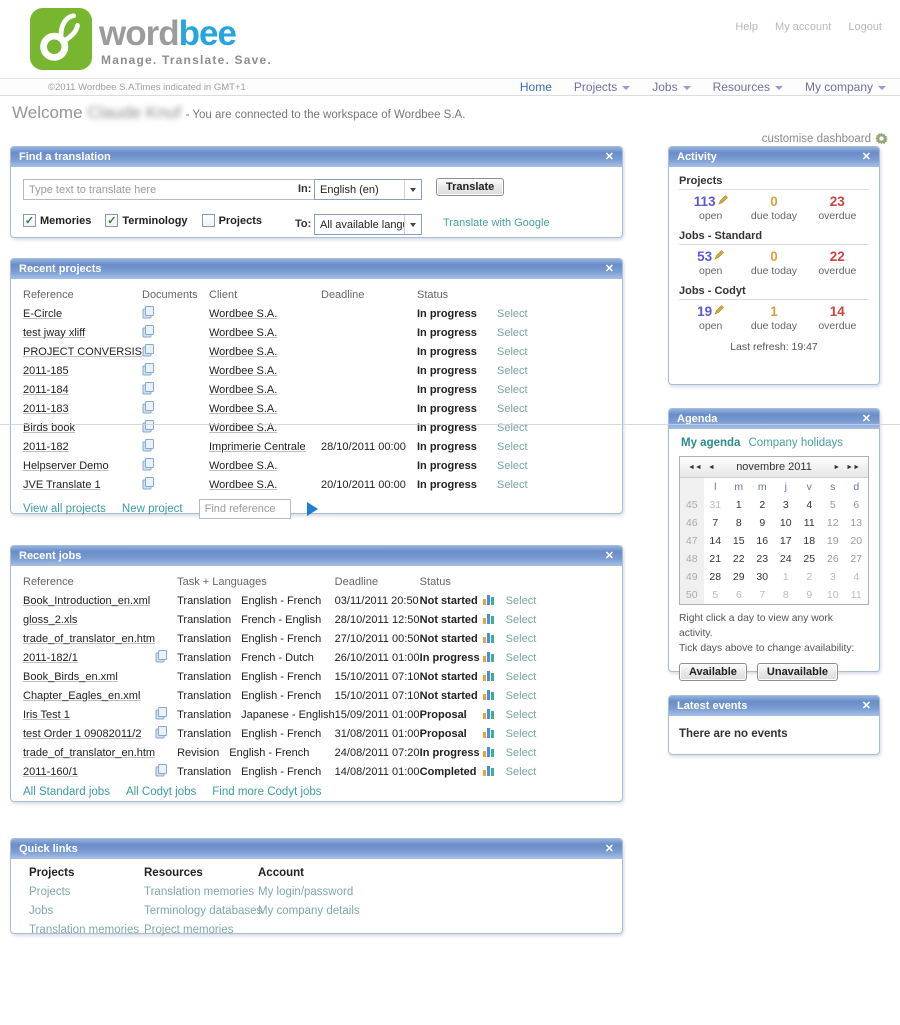 The image size is (900, 1025). What do you see at coordinates (715, 505) in the screenshot?
I see `day-cell: 31` at bounding box center [715, 505].